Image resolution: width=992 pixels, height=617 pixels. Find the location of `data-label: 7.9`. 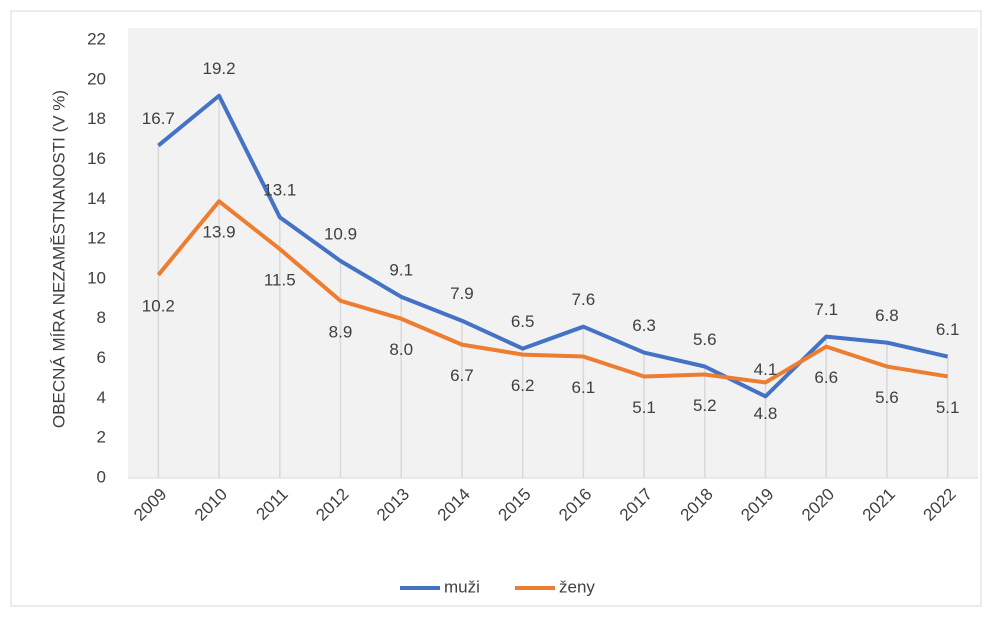

data-label: 7.9 is located at coordinates (462, 293).